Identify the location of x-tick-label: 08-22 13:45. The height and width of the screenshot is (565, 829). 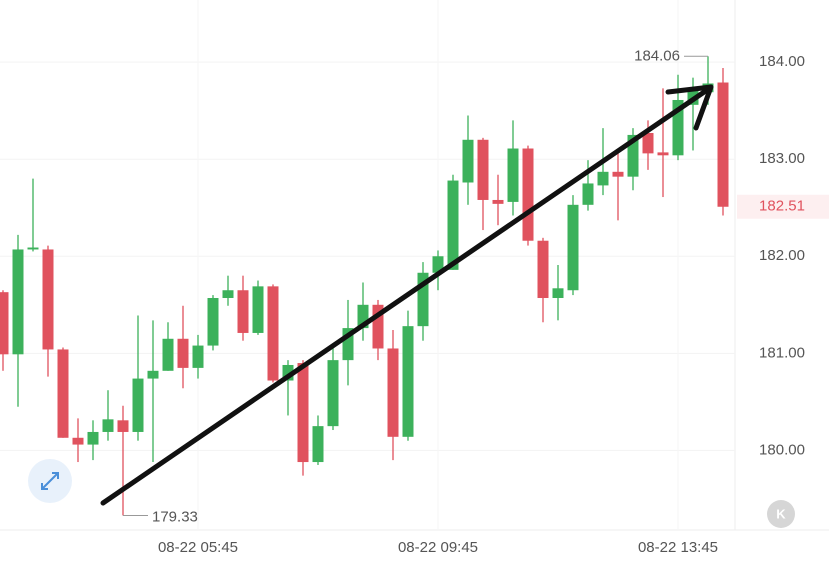
(678, 547).